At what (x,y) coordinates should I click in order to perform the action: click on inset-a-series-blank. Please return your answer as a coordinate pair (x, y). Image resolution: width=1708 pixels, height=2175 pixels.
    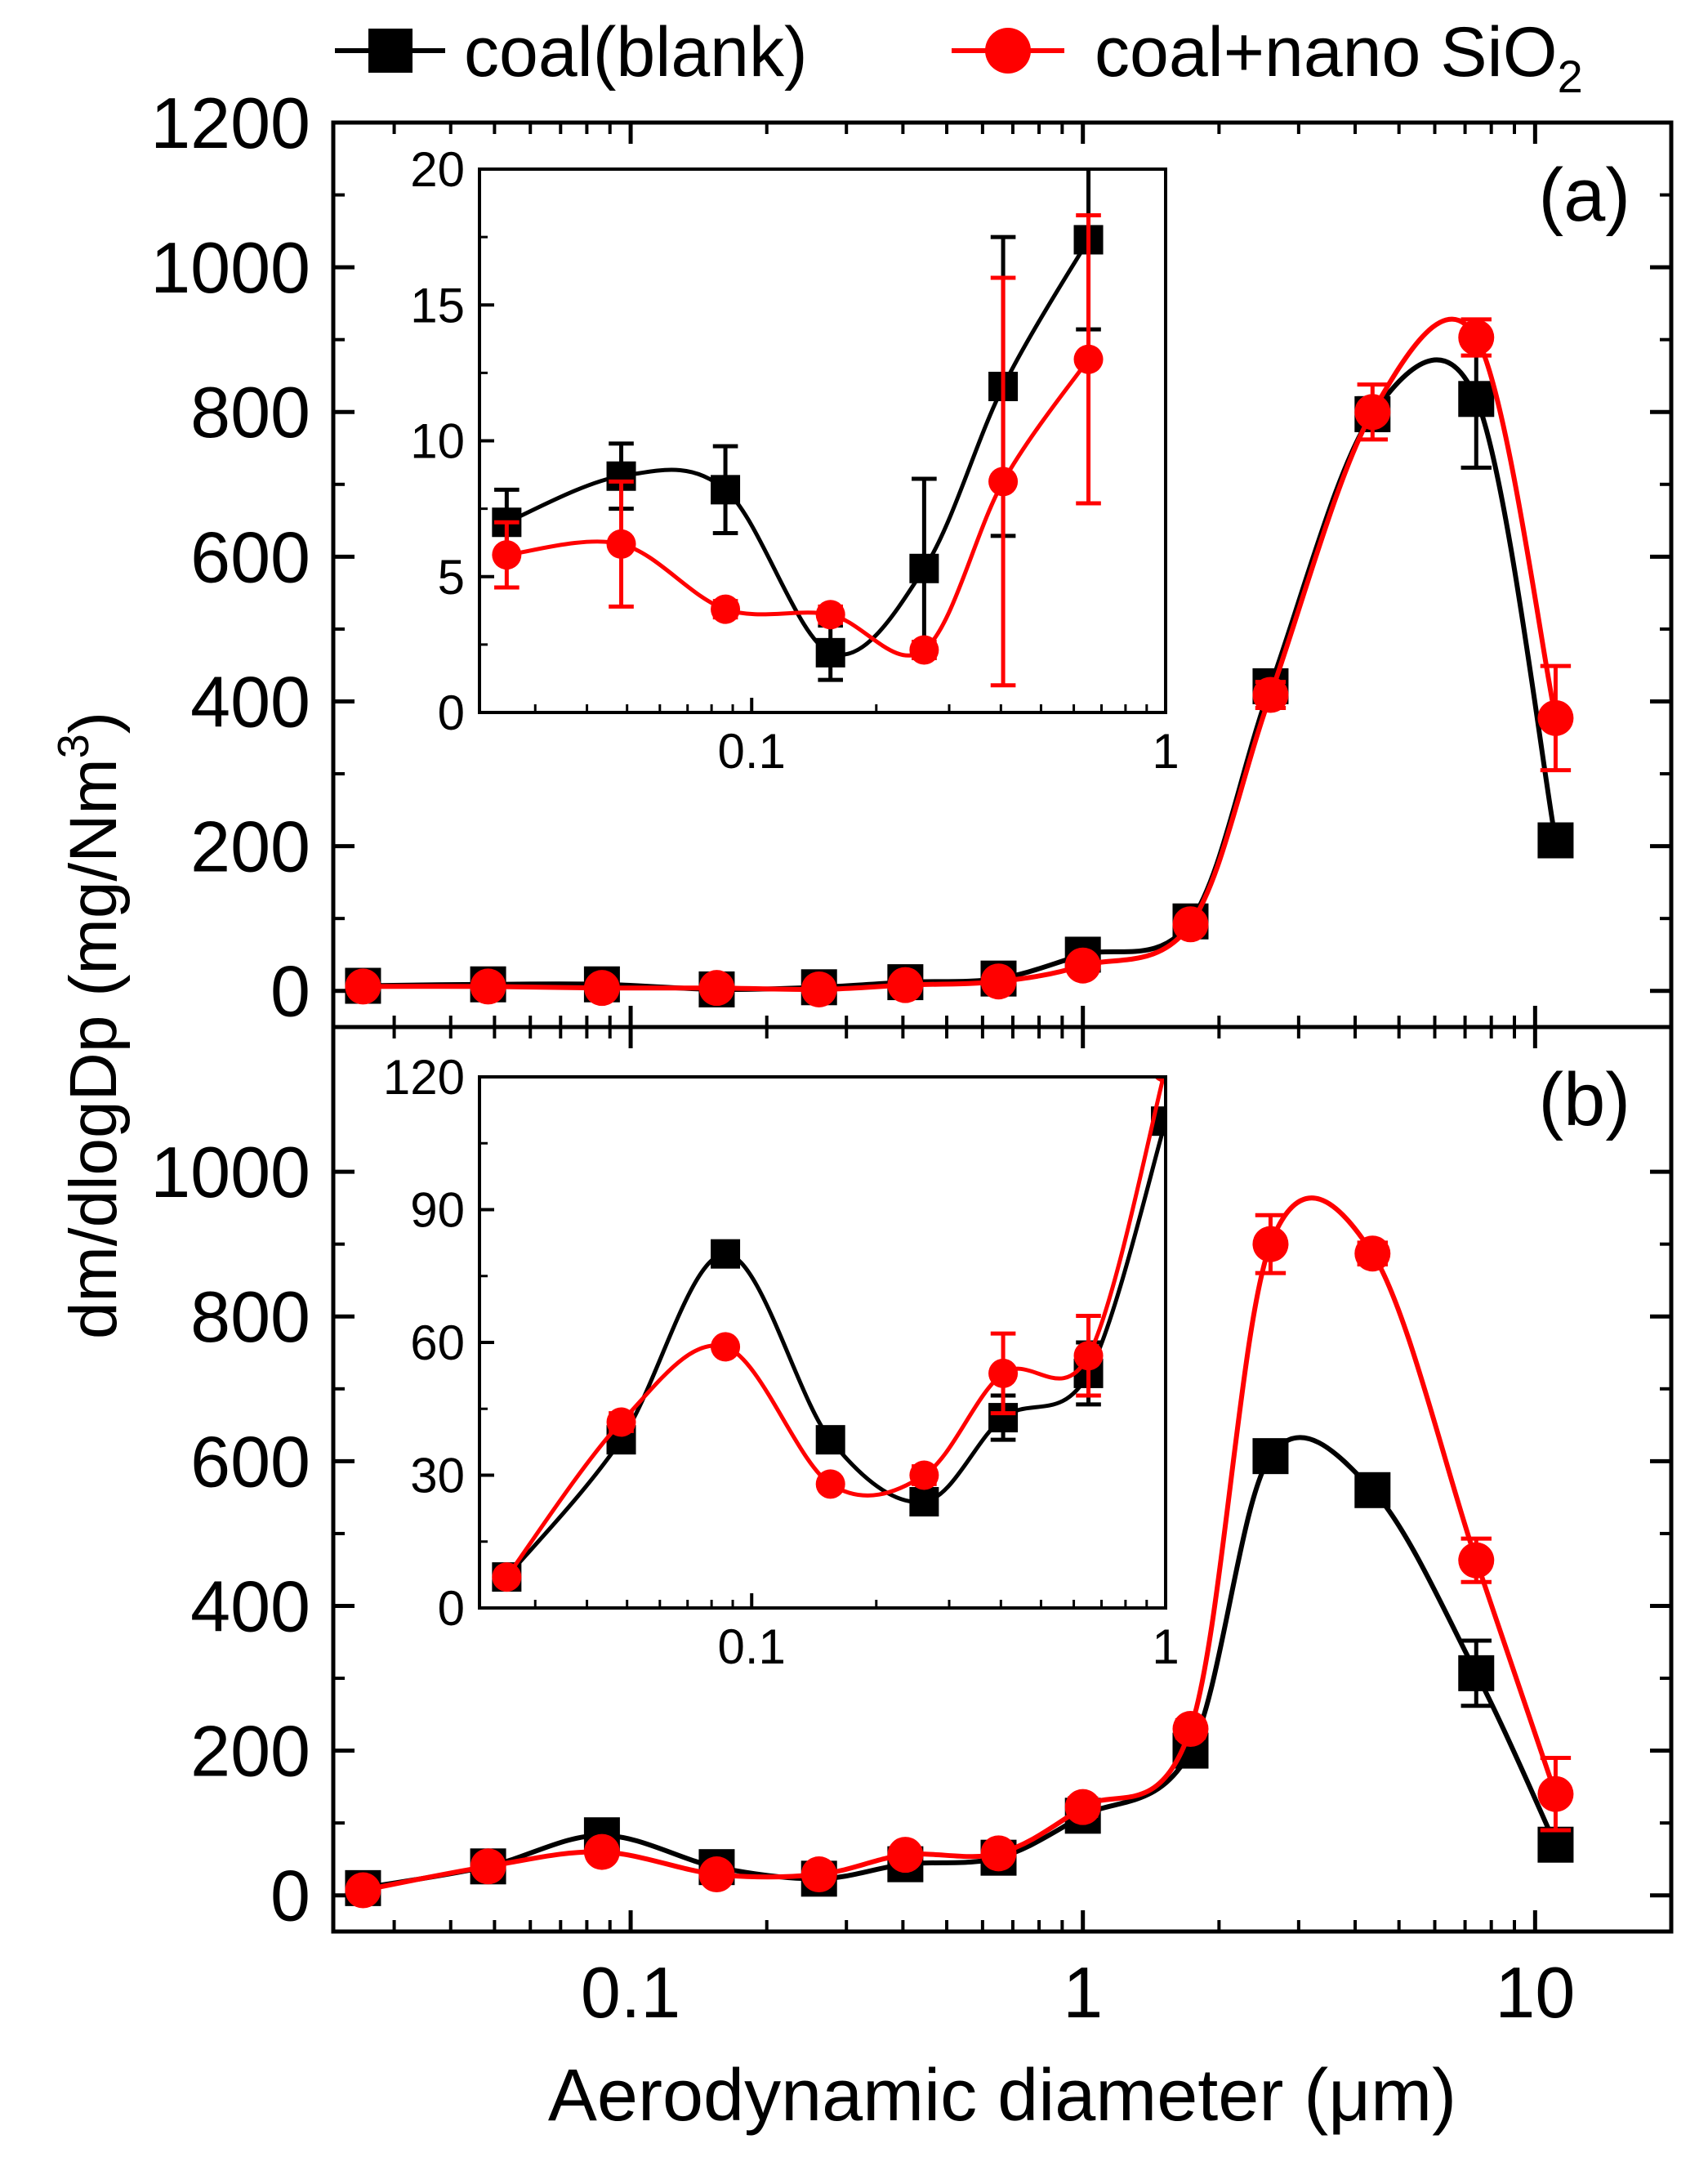
    Looking at the image, I should click on (798, 425).